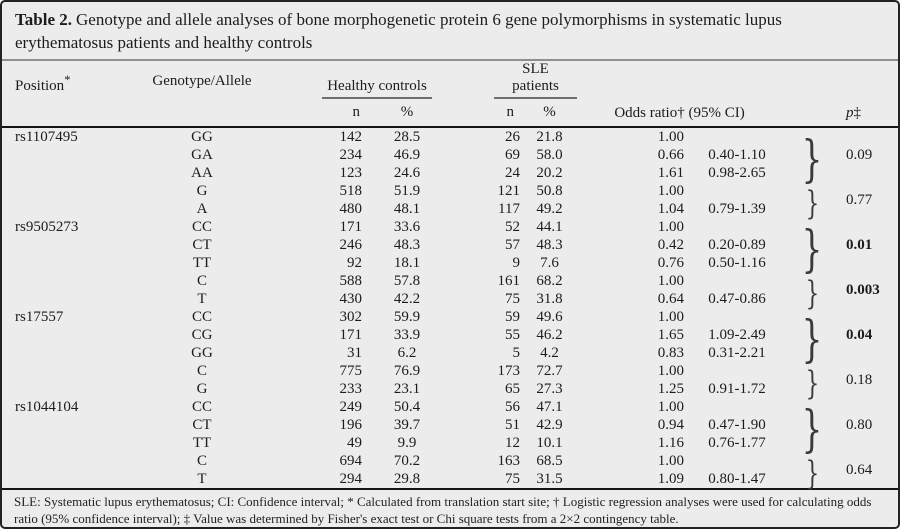 The image size is (900, 529). I want to click on header-sle-pct: %, so click(549, 112).